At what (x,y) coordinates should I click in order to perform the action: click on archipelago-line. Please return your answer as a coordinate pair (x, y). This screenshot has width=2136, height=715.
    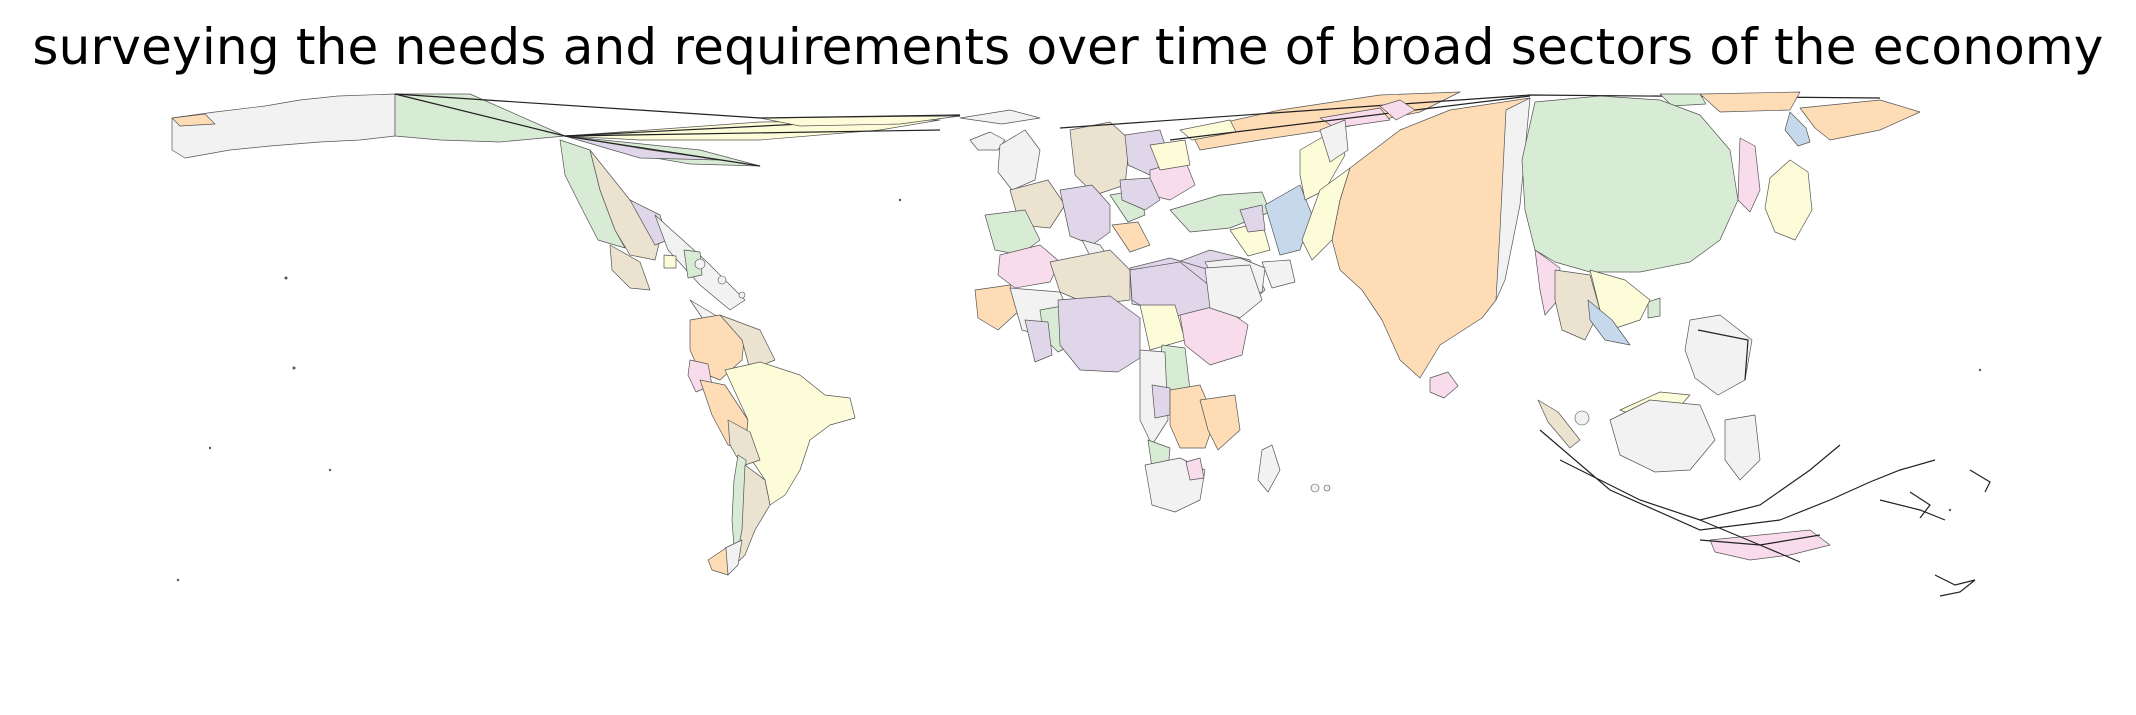
    Looking at the image, I should click on (1700, 482).